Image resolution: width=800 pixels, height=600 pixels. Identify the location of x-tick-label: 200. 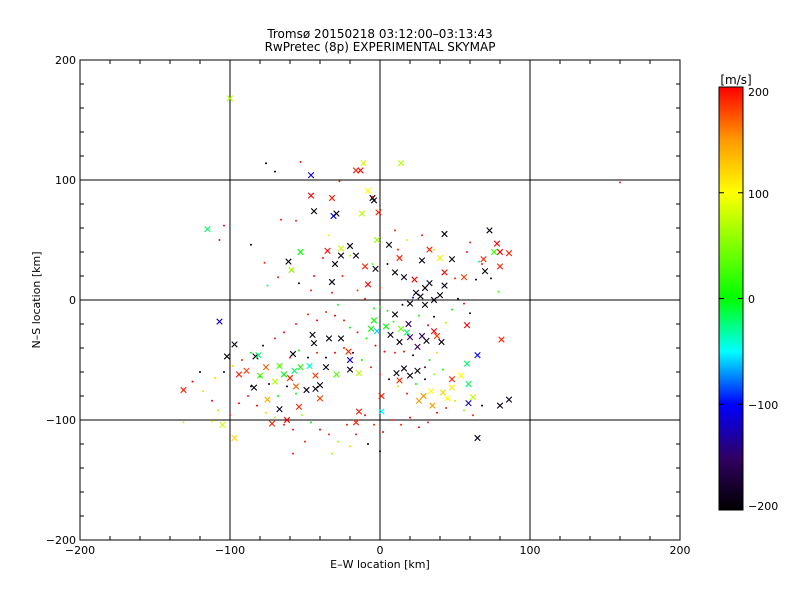
(680, 550).